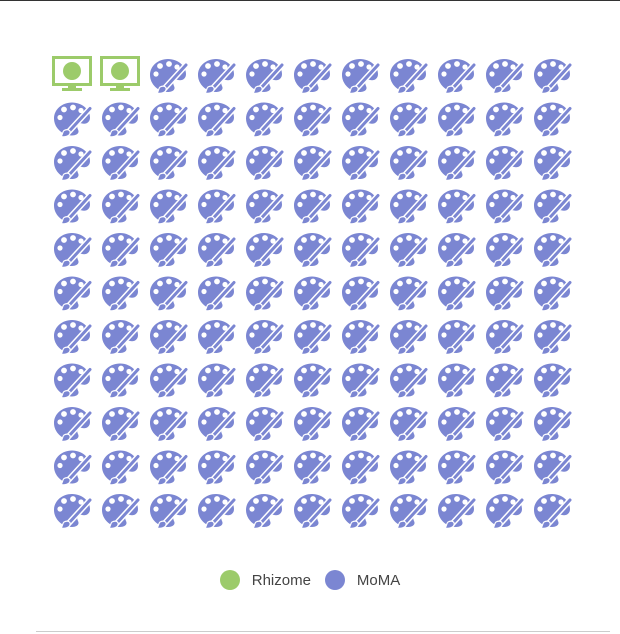 The image size is (620, 634). I want to click on legend-item-rhizome: Rhizome, so click(265, 580).